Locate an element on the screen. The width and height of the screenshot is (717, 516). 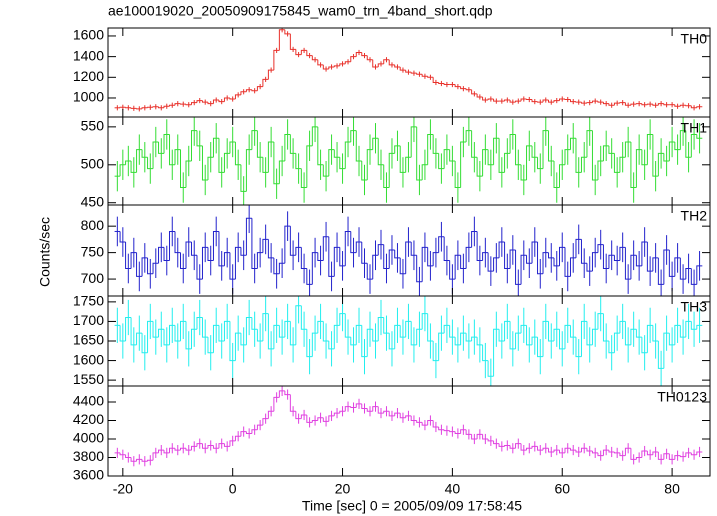
y-axis-label: Counts/sec is located at coordinates (45, 252).